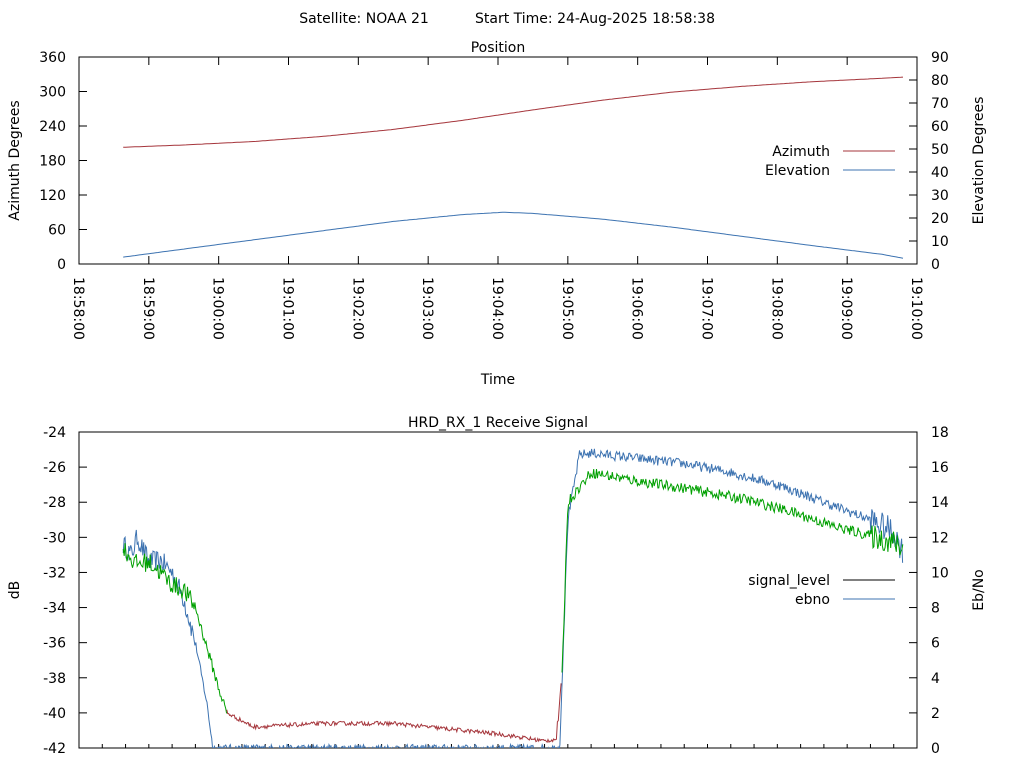 The height and width of the screenshot is (768, 1024). Describe the element at coordinates (935, 714) in the screenshot. I see `y2-tick-label: 2` at that location.